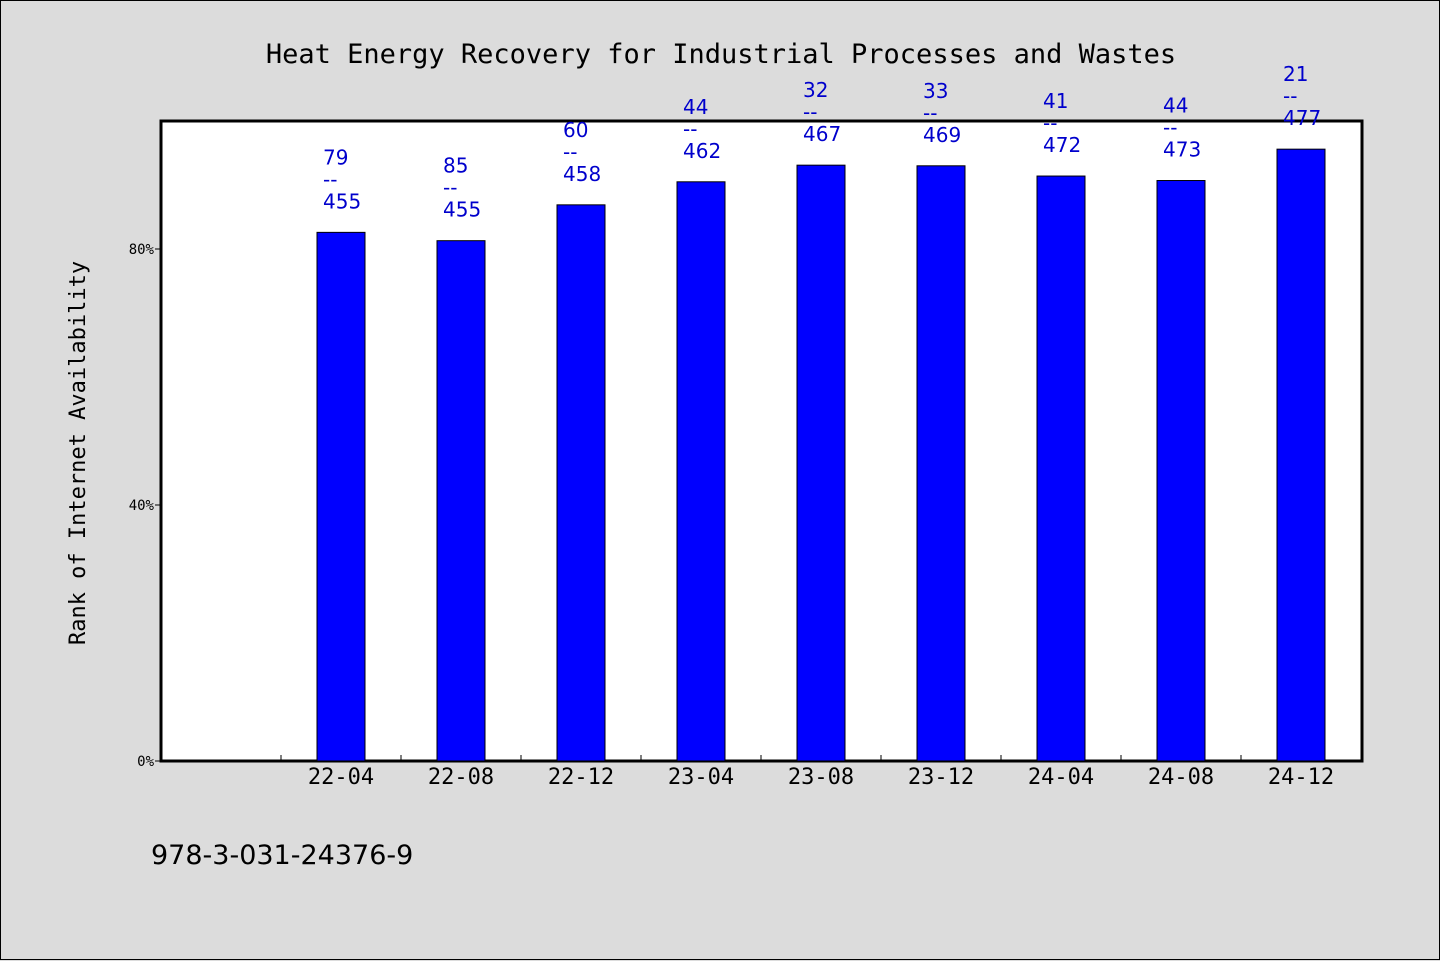 The width and height of the screenshot is (1440, 961). I want to click on isbn-text: 978-3-031-24376-9, so click(282, 855).